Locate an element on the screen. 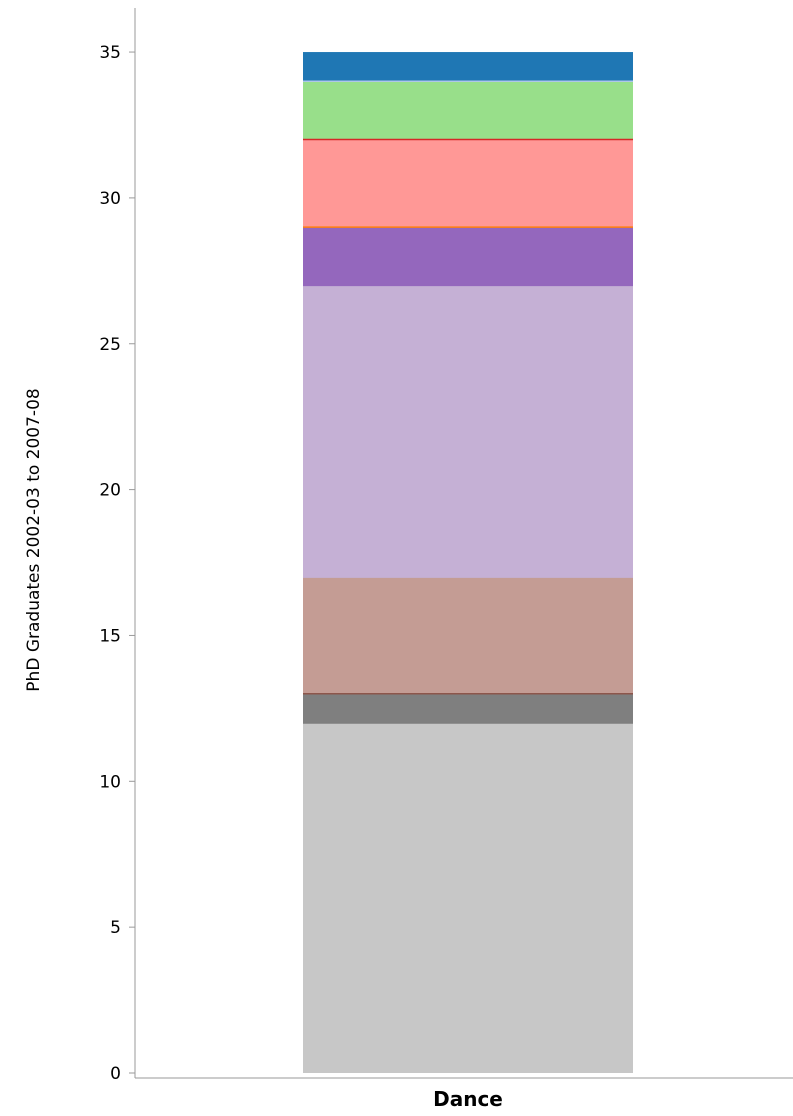  y-tick-label: 35 is located at coordinates (110, 53).